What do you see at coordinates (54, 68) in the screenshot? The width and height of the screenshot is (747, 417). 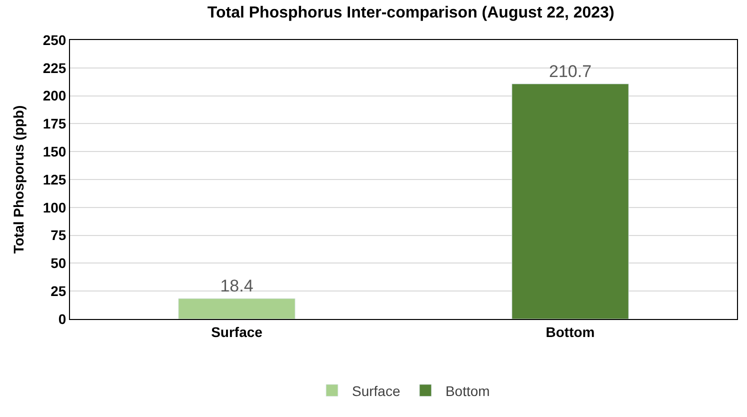 I see `y-tick-label: 225` at bounding box center [54, 68].